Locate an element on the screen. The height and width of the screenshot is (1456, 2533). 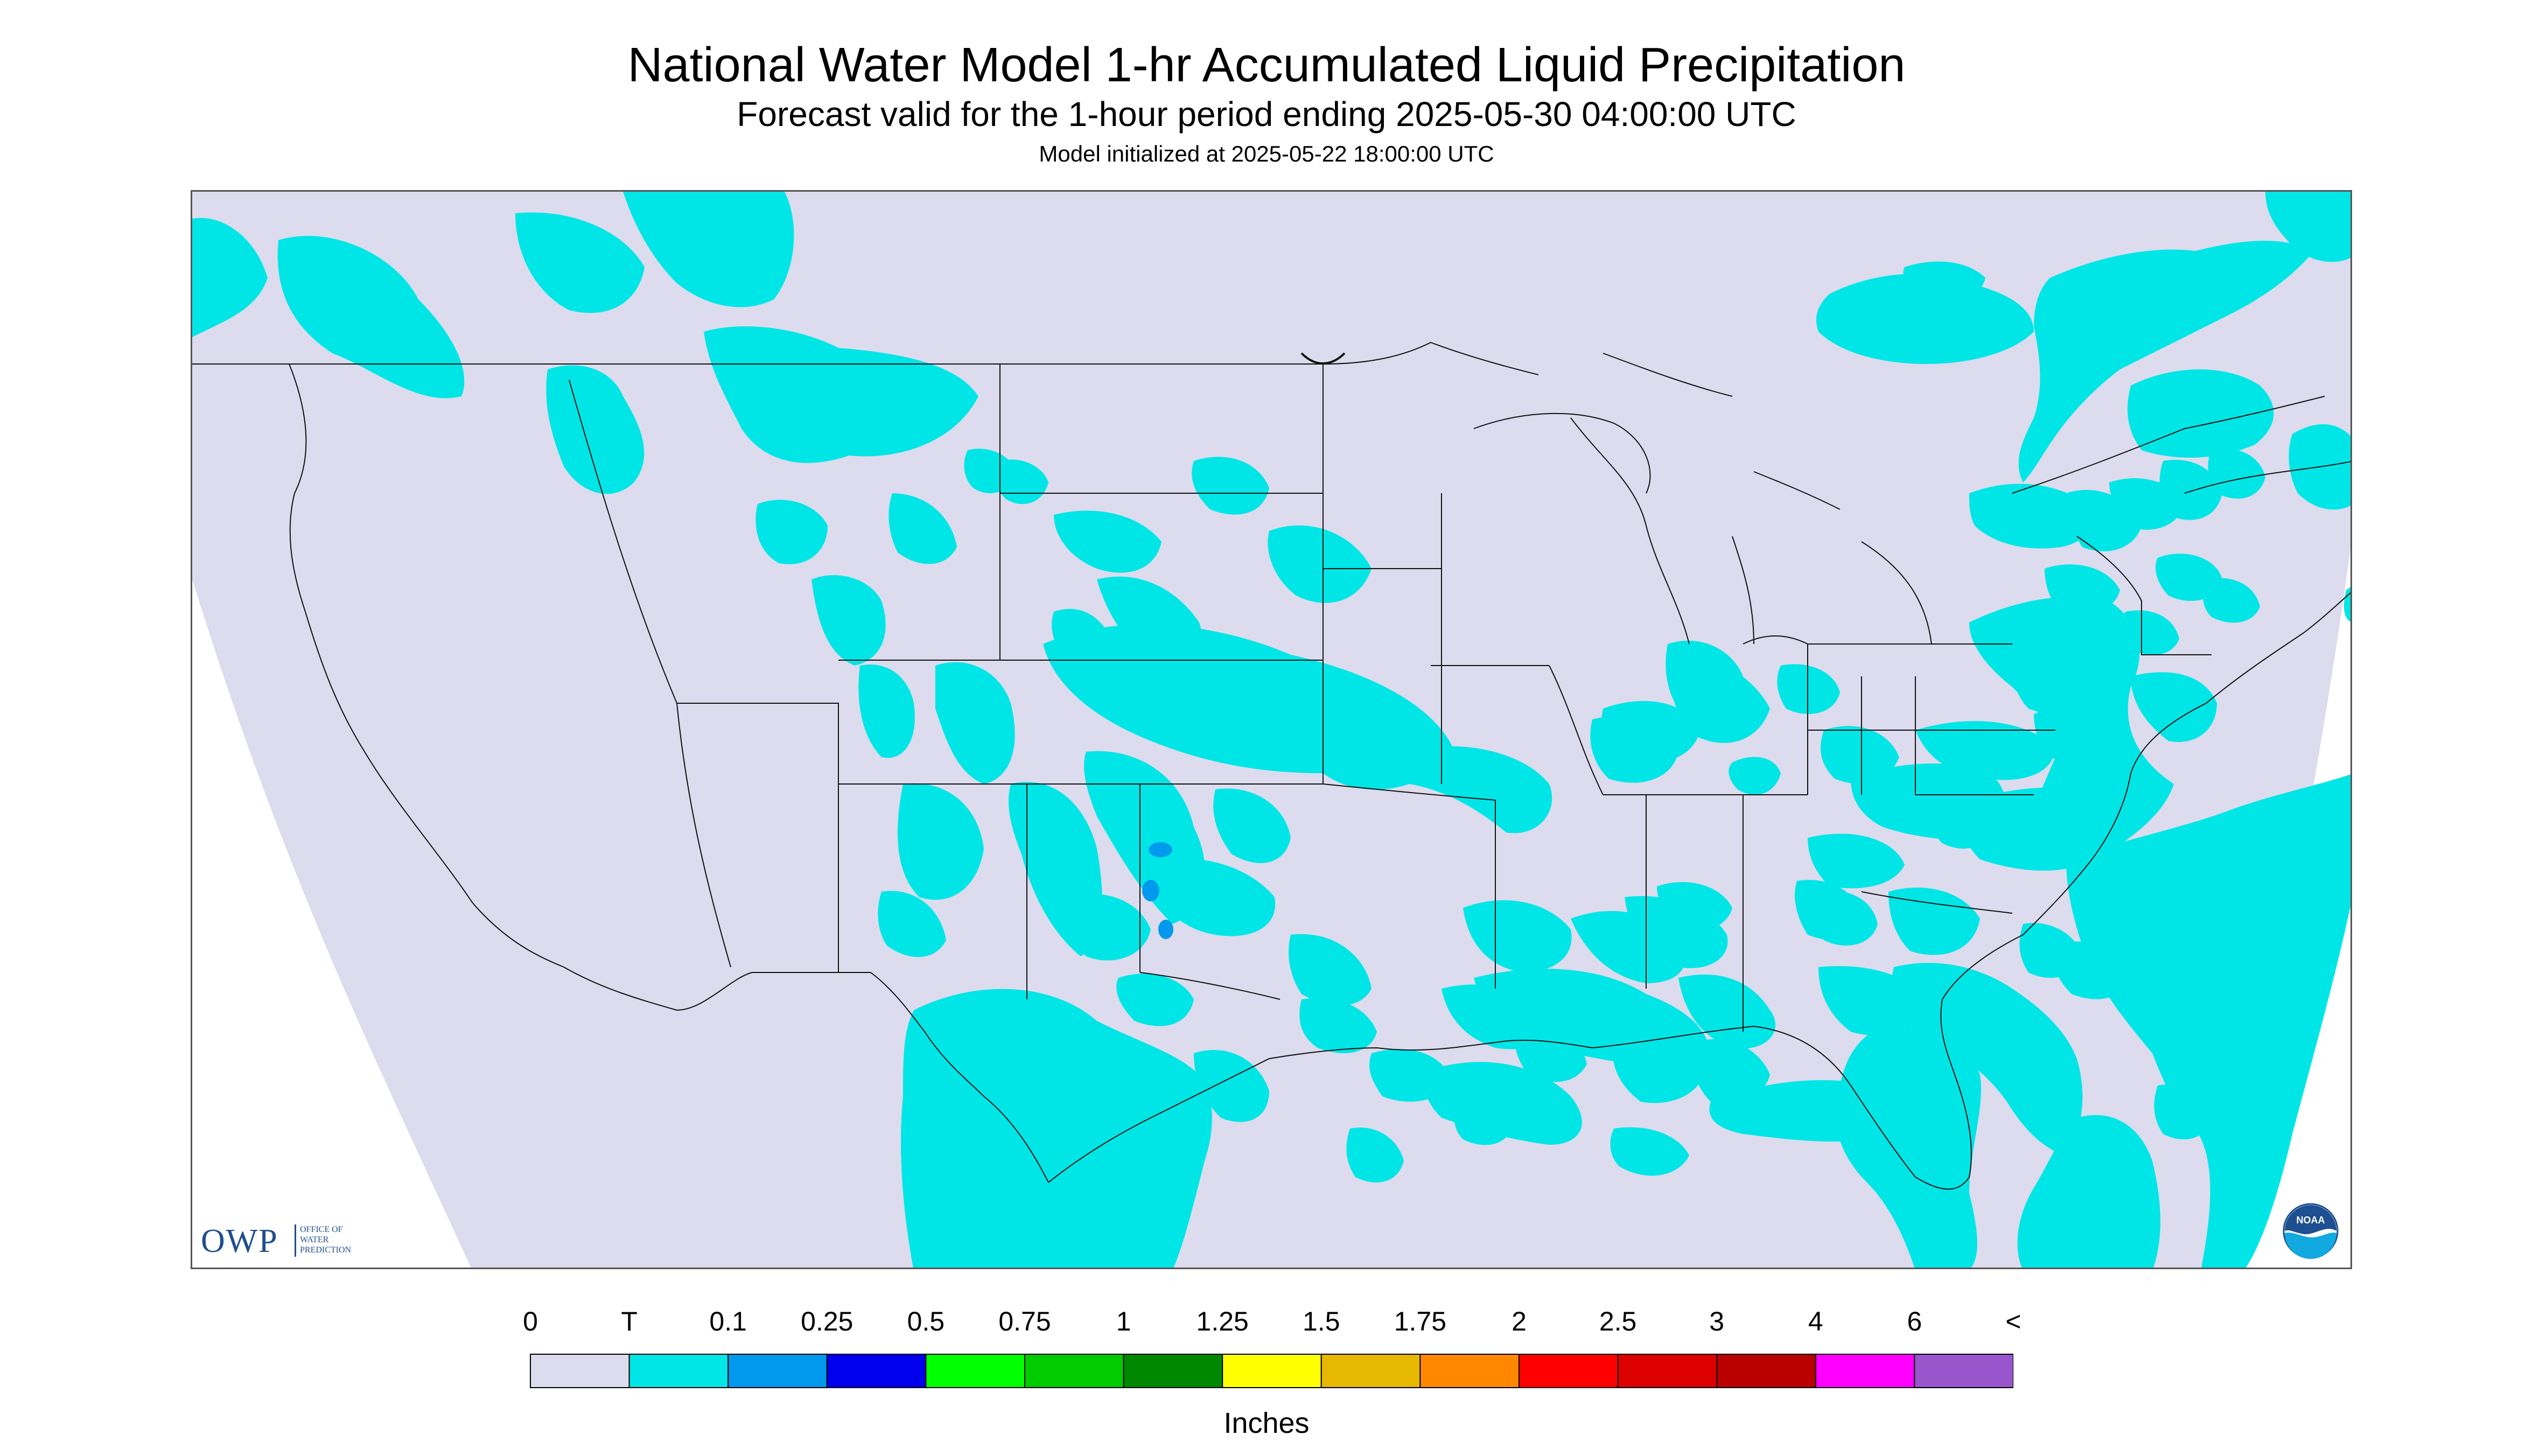
owp-logo-letters: OWP is located at coordinates (239, 1241).